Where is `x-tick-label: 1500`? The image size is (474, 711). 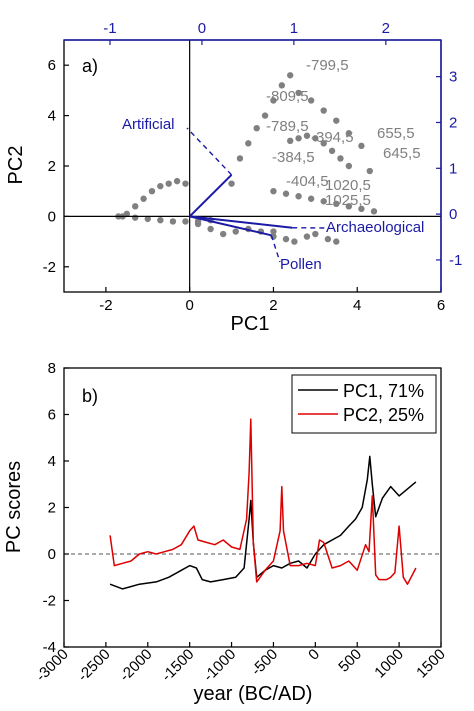
x-tick-label: 1500 is located at coordinates (431, 664).